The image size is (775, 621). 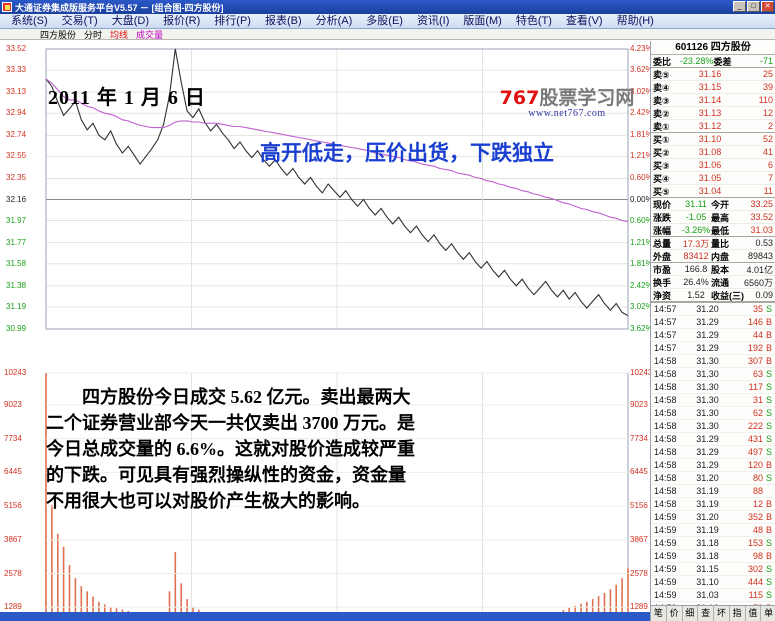 What do you see at coordinates (713, 569) in the screenshot?
I see `tick-row: 14:59 31.15 302 S` at bounding box center [713, 569].